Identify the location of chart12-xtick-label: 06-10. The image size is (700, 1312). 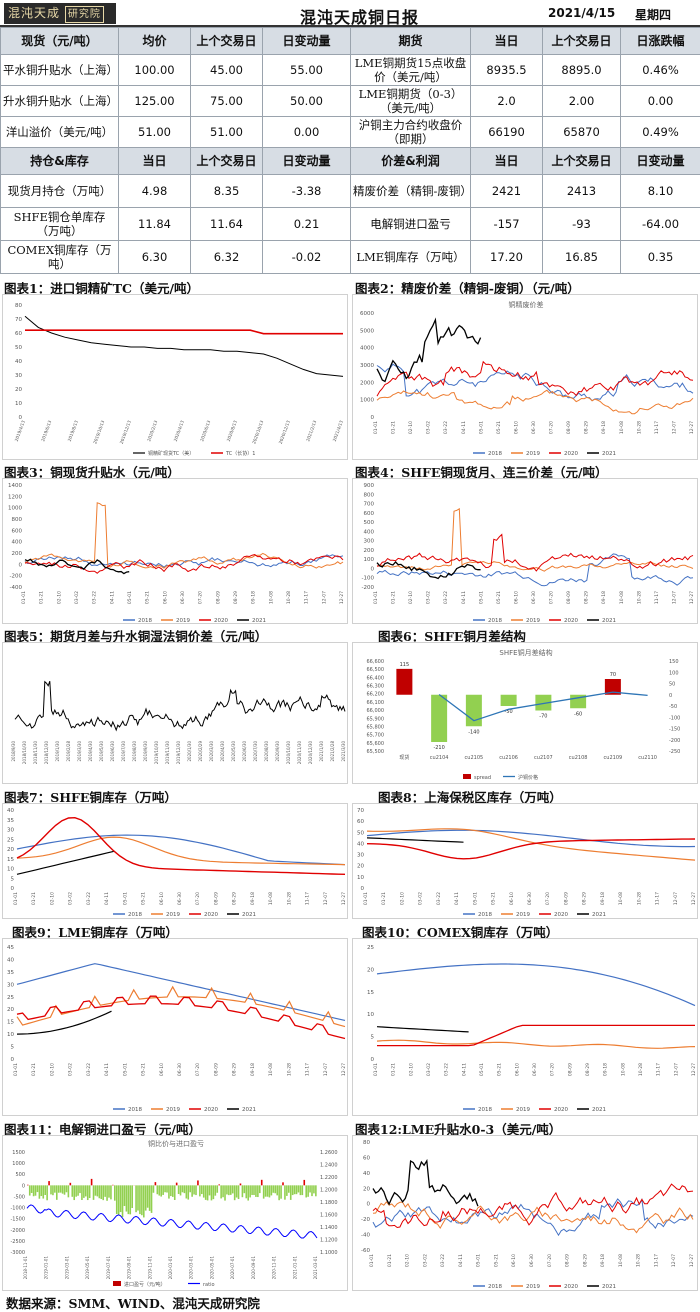
(514, 1260).